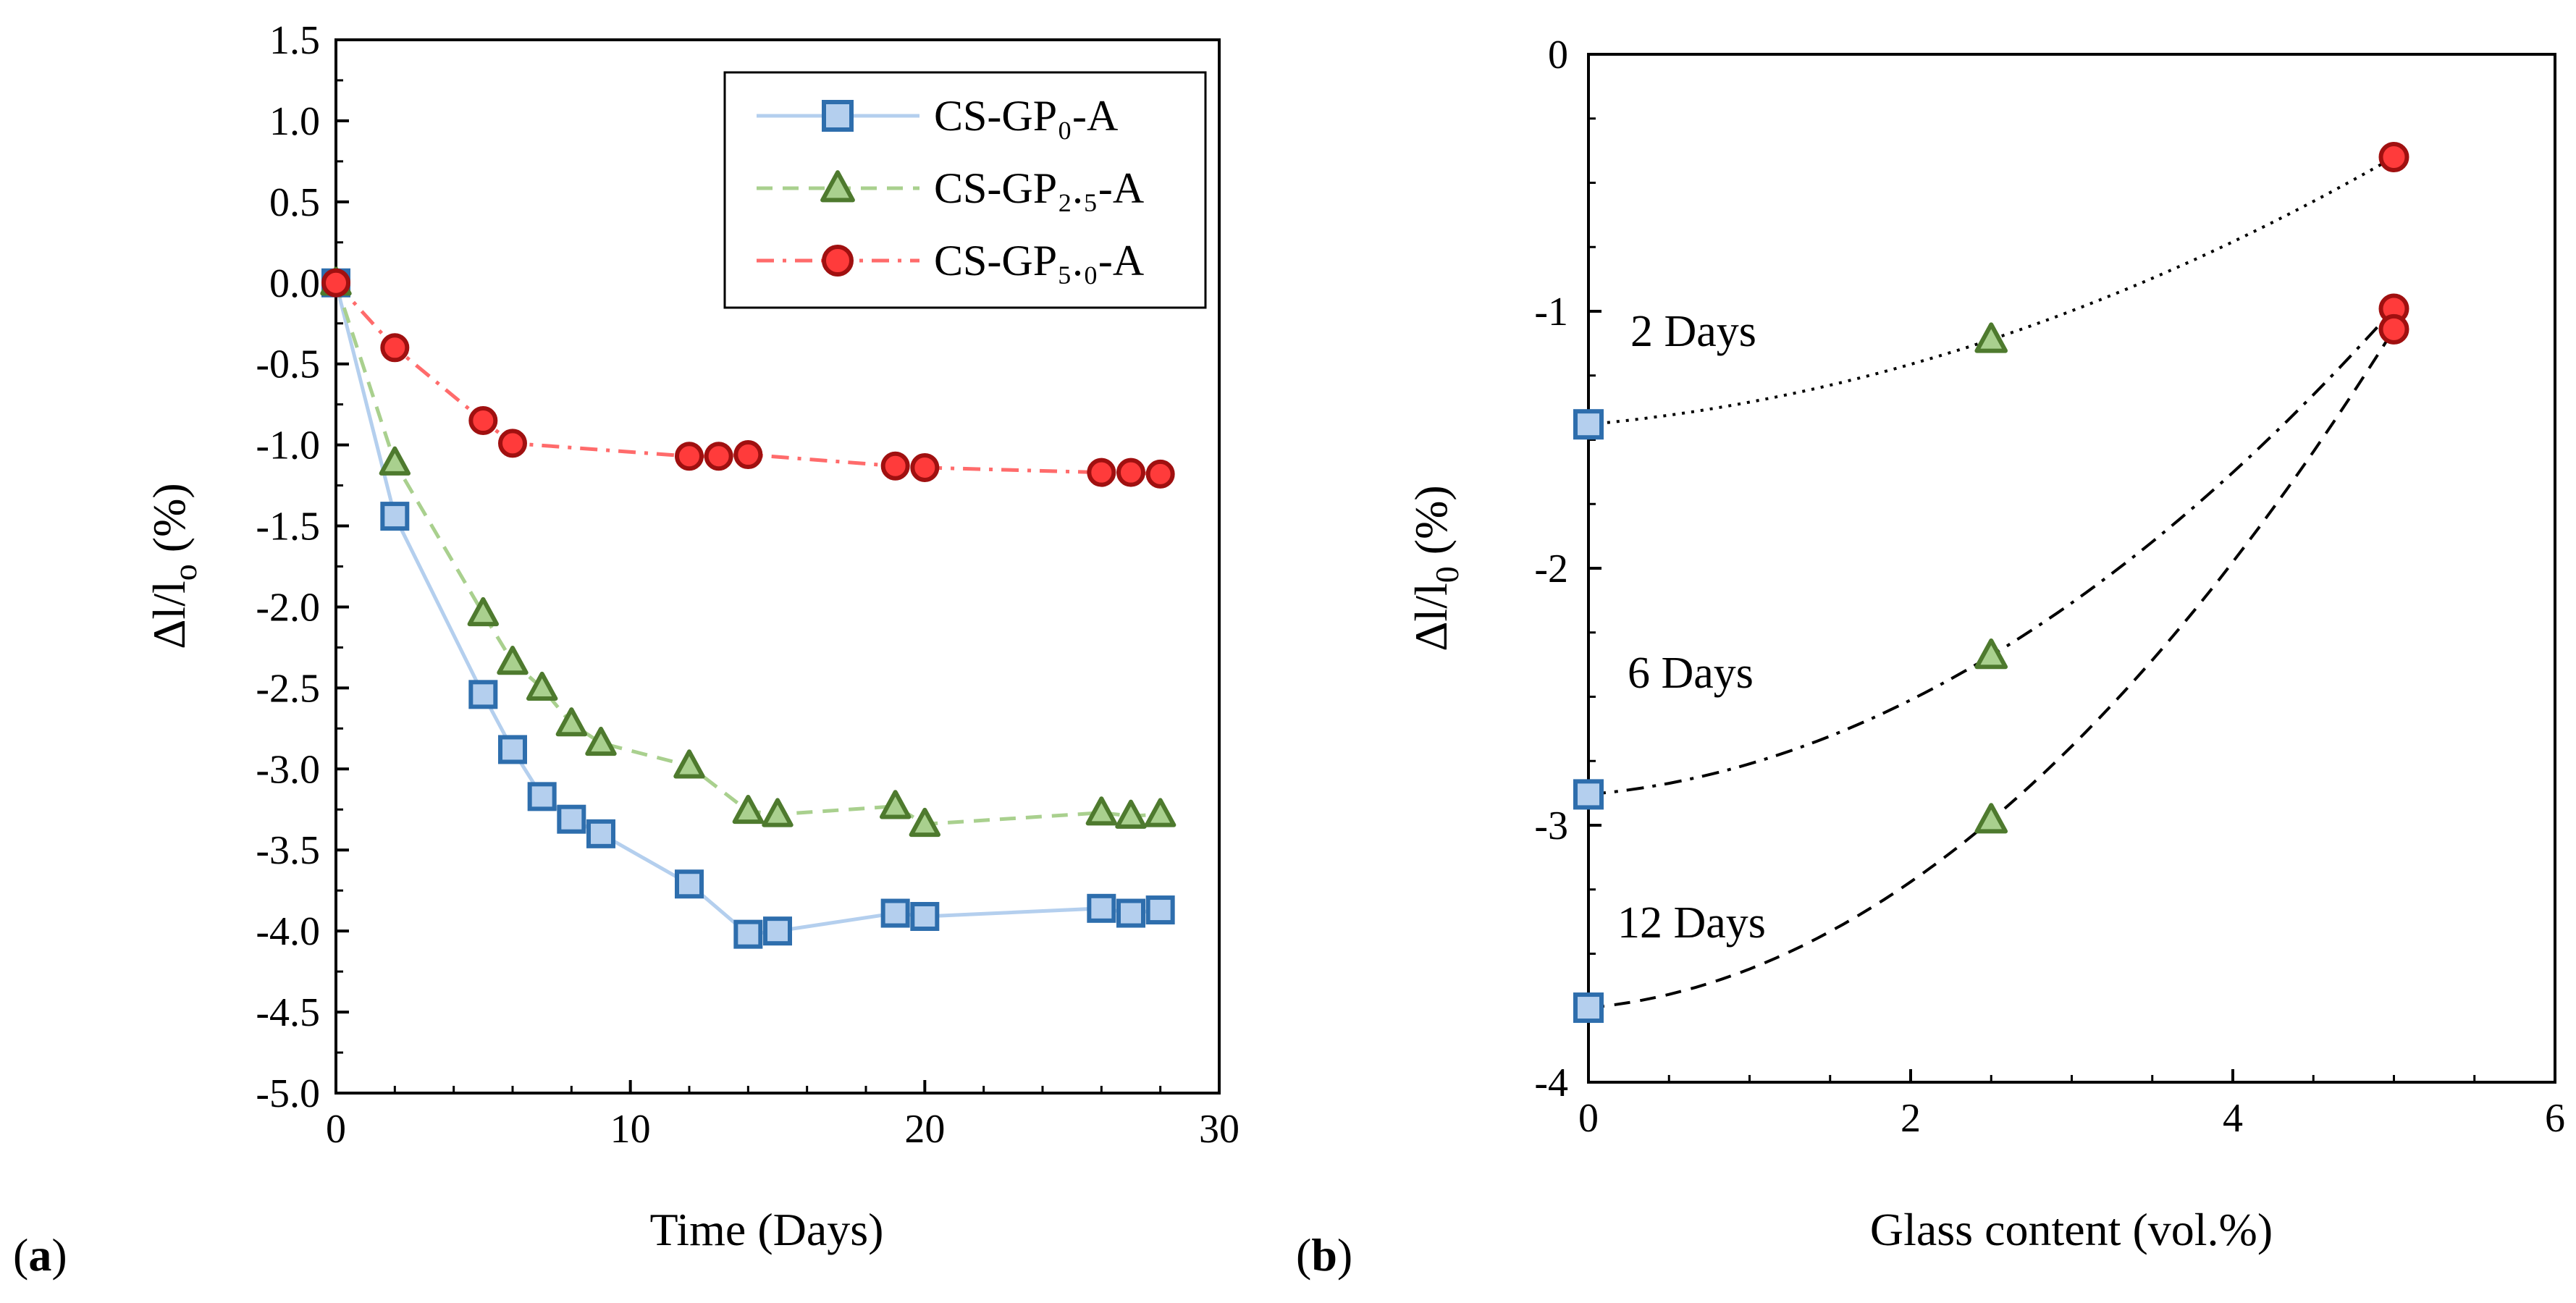  Describe the element at coordinates (630, 1129) in the screenshot. I see `x-tick-label: 10` at that location.